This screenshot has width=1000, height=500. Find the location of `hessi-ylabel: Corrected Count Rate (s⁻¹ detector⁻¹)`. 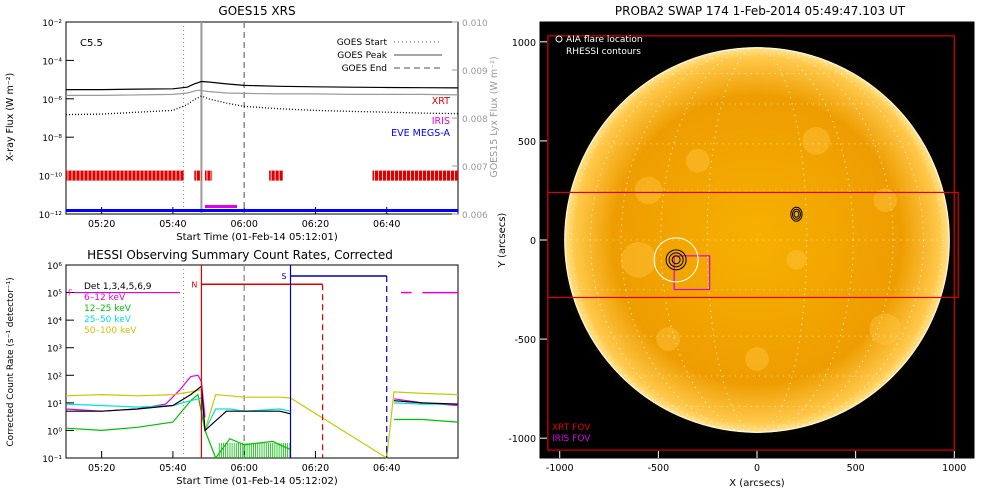

hessi-ylabel: Corrected Count Rate (s⁻¹ detector⁻¹) is located at coordinates (11, 361).